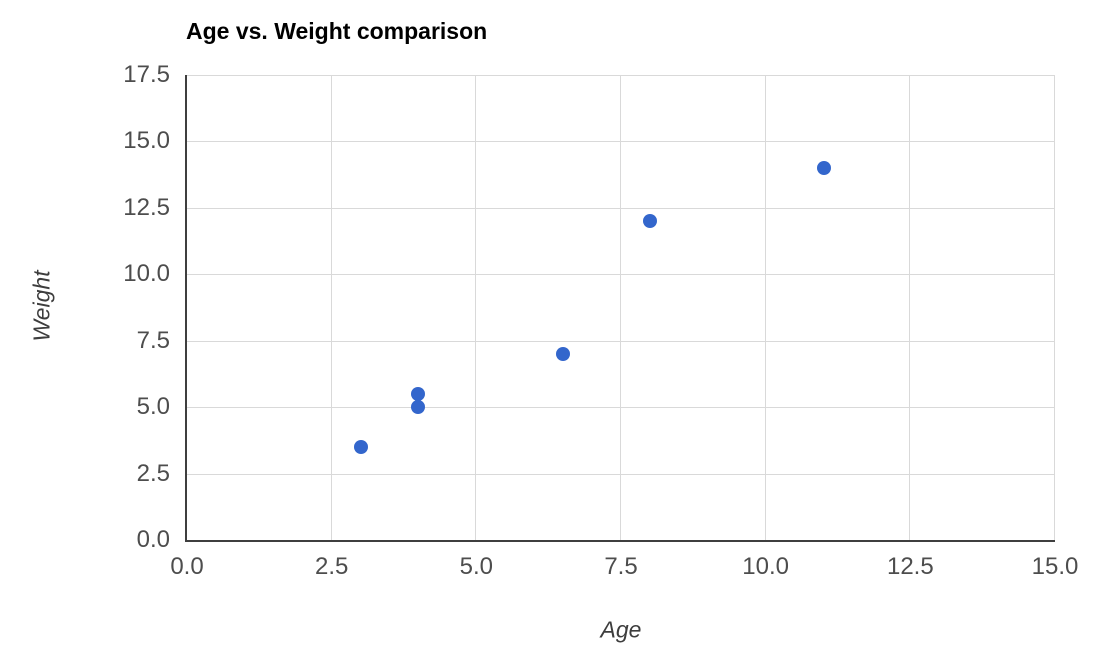  What do you see at coordinates (187, 566) in the screenshot?
I see `x-tick-label: 0.0` at bounding box center [187, 566].